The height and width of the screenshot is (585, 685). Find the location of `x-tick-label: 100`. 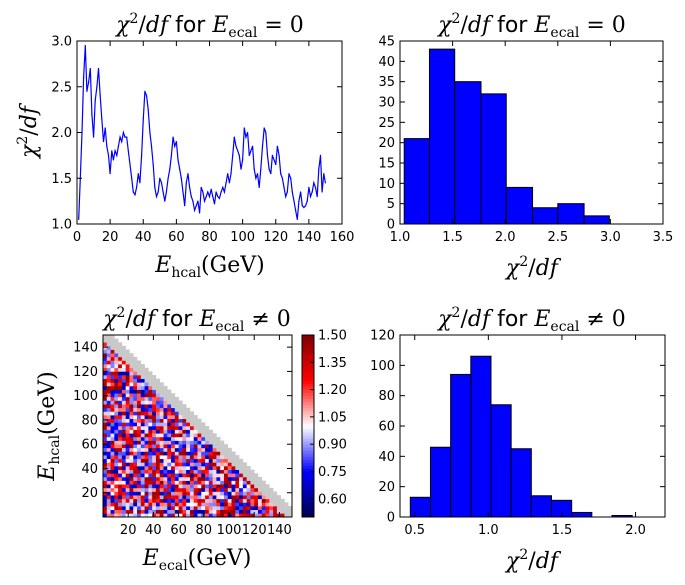

x-tick-label: 100 is located at coordinates (229, 530).